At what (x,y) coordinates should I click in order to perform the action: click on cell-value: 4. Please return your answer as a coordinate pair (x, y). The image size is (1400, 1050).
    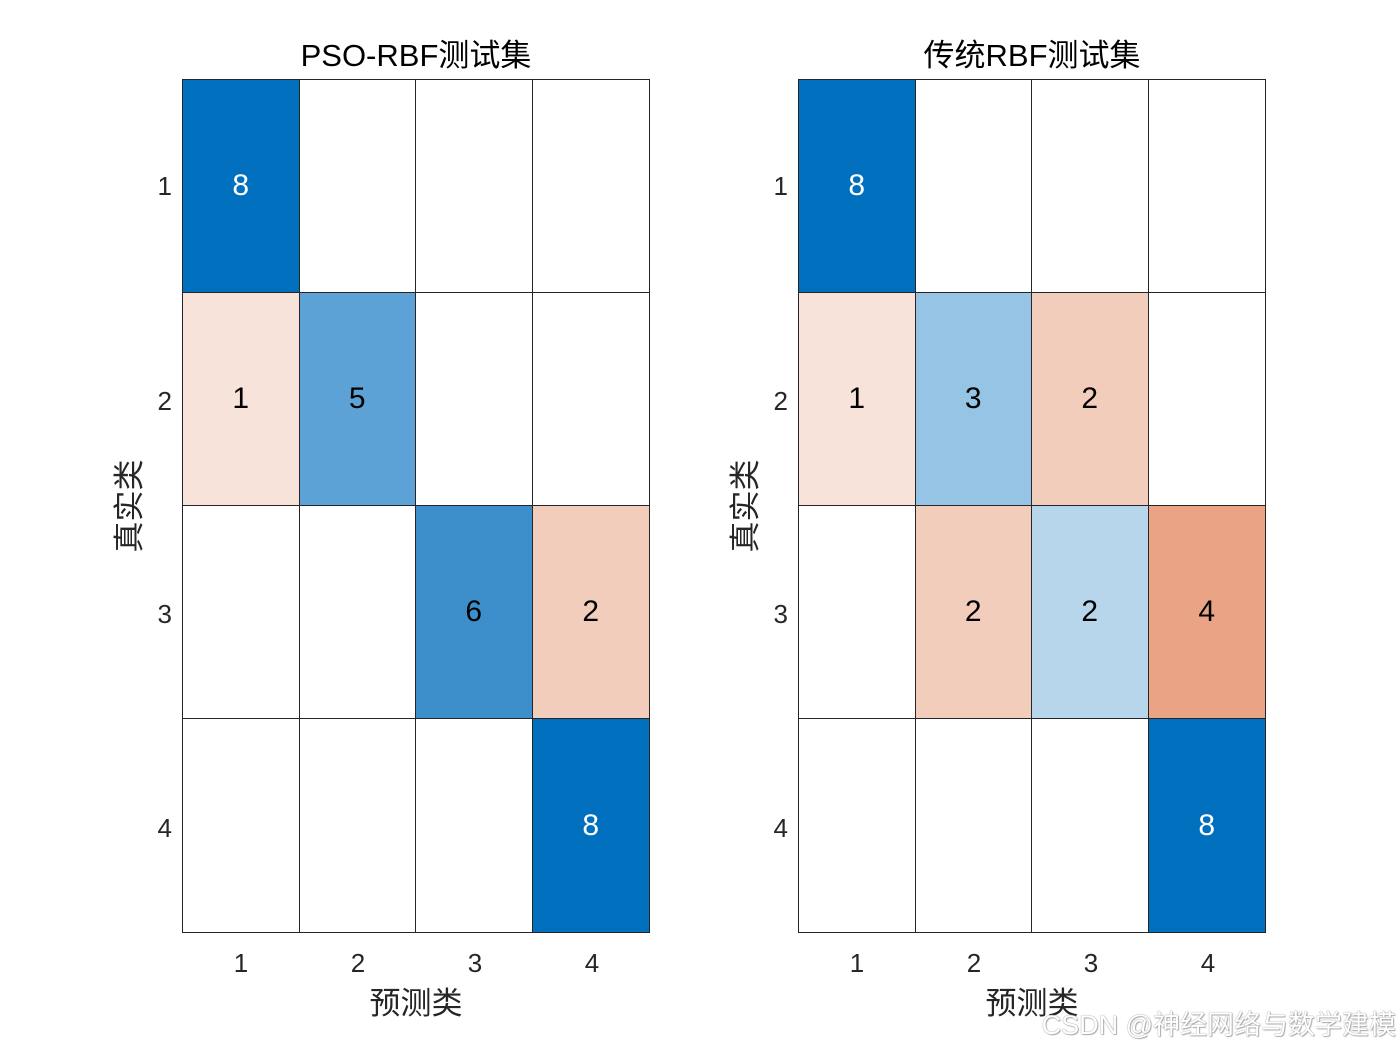
    Looking at the image, I should click on (1207, 611).